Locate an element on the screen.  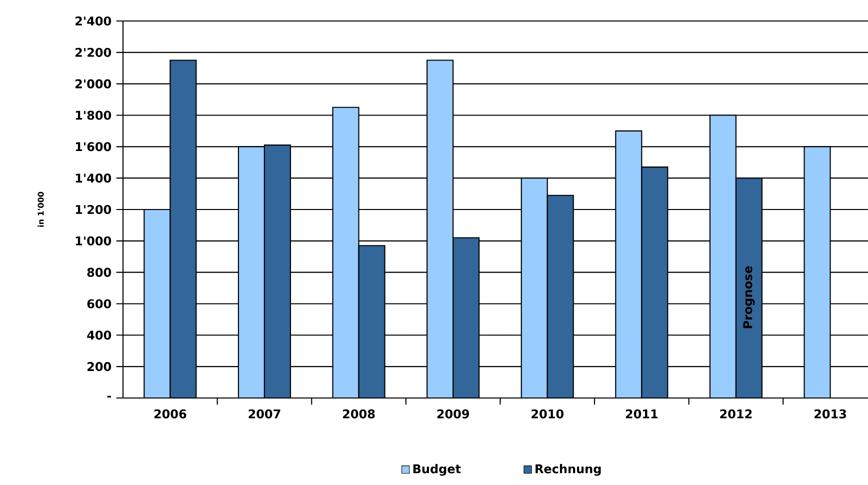
x-tick-label: 2011 is located at coordinates (642, 413).